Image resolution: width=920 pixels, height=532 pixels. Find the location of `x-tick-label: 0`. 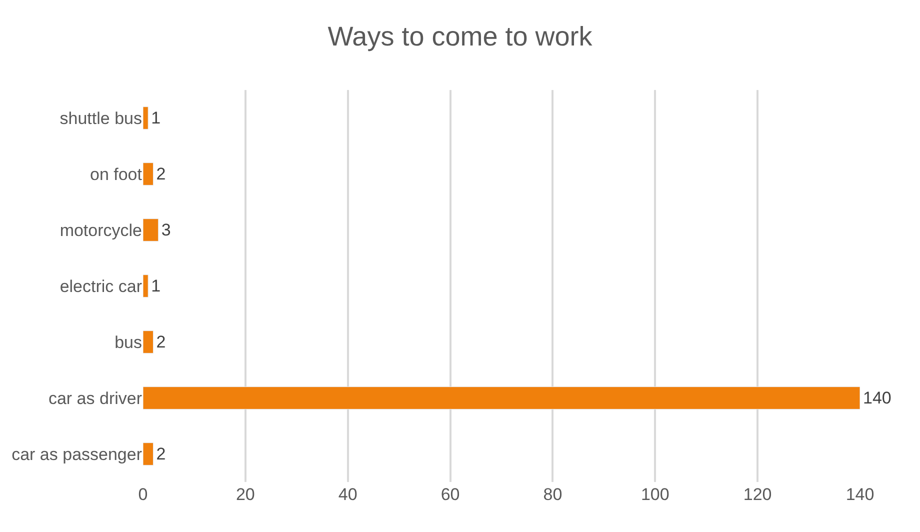

x-tick-label: 0 is located at coordinates (143, 494).